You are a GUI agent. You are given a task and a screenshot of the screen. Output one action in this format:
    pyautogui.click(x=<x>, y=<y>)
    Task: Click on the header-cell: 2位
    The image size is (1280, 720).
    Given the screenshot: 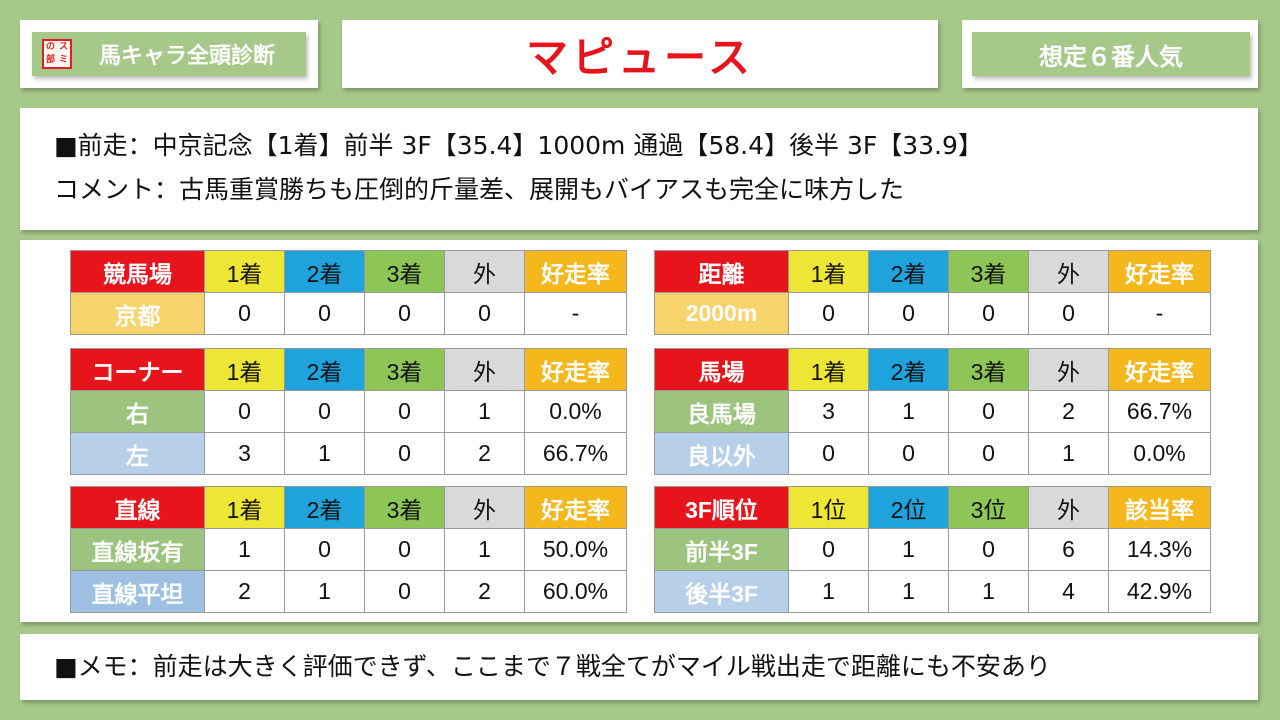 What is the action you would take?
    pyautogui.click(x=908, y=507)
    